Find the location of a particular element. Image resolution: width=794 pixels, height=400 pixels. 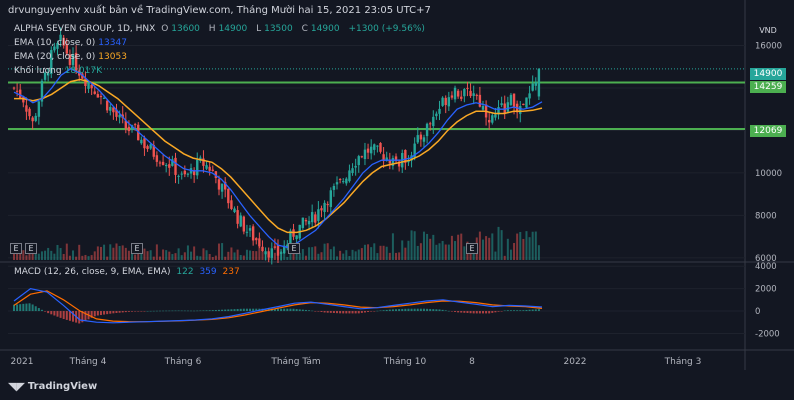

footer-brand: ◥◤ TradingView is located at coordinates (52, 386).